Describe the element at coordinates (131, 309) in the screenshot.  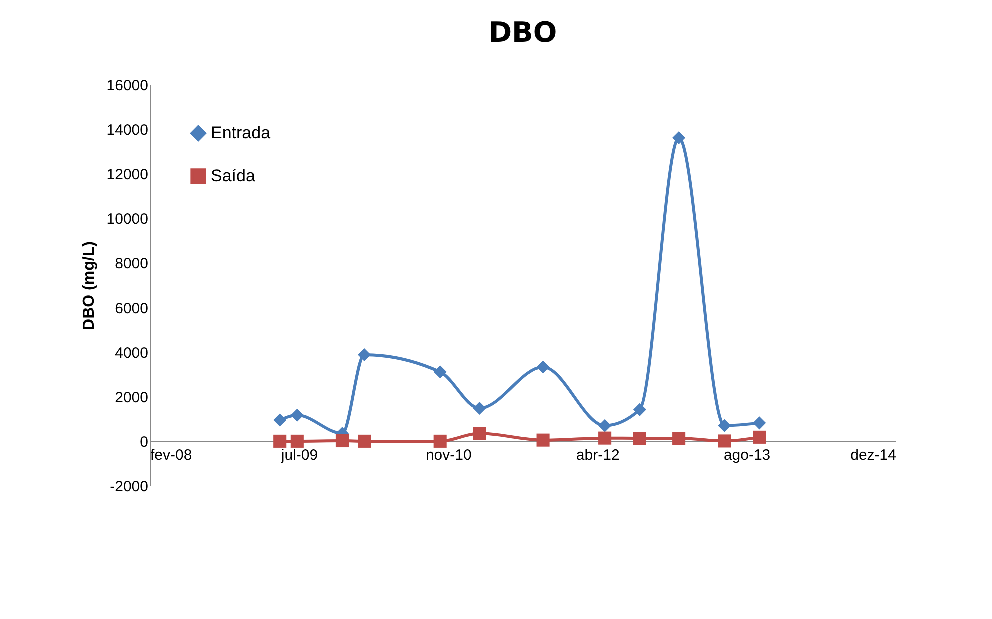
I see `y-tick-label: 6000` at that location.